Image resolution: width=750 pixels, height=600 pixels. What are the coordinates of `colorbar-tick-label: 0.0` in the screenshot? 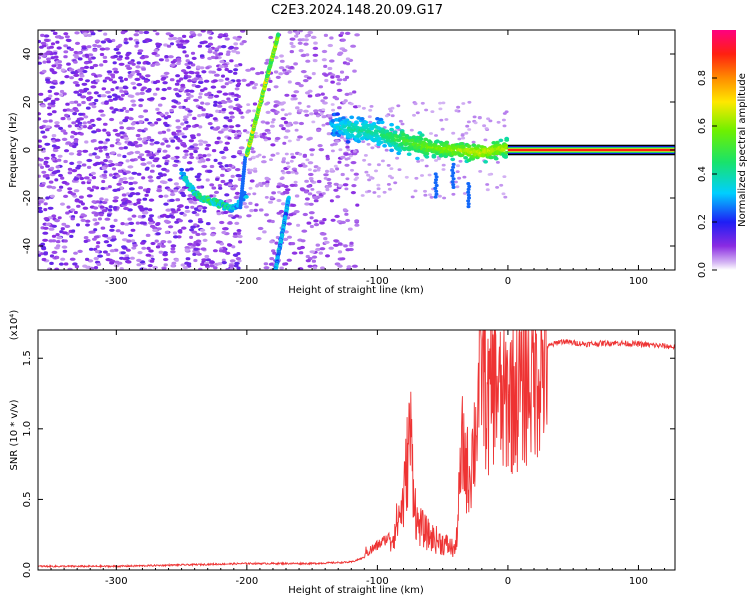 It's located at (702, 270).